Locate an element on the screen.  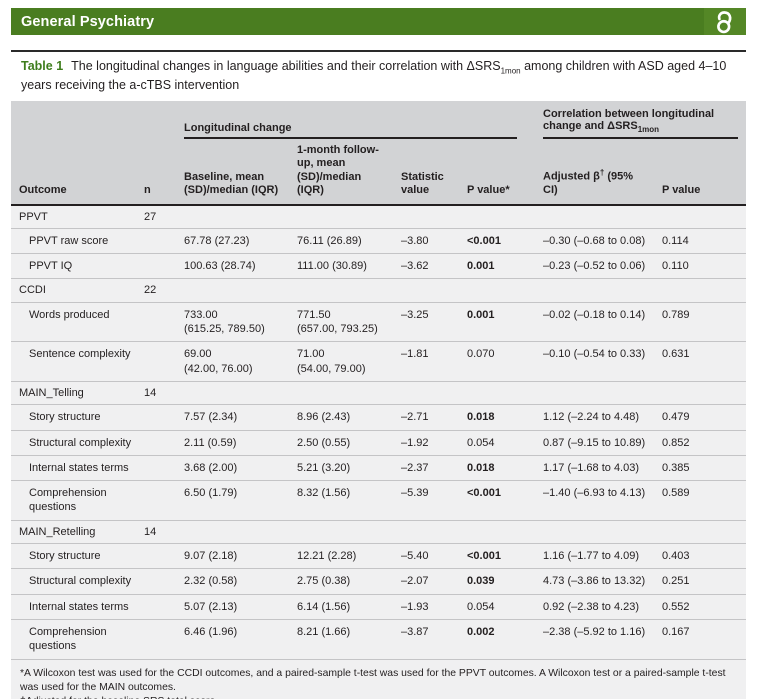
statistic-cell: –3.87 is located at coordinates (426, 639).